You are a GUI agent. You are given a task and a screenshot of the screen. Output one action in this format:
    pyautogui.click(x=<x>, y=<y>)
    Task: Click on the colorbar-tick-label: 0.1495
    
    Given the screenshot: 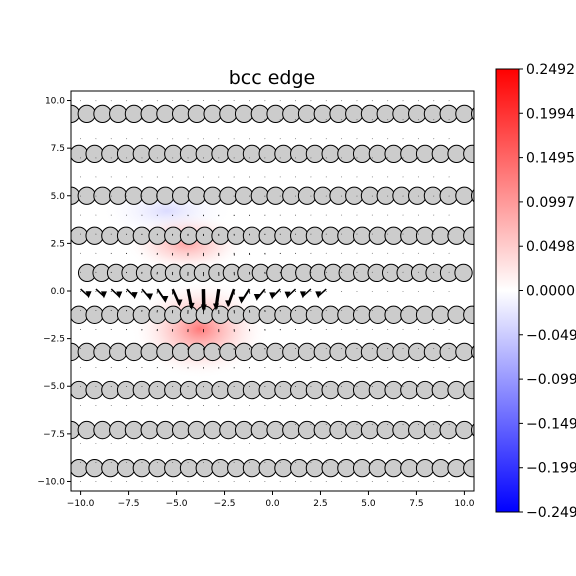 What is the action you would take?
    pyautogui.click(x=550, y=159)
    